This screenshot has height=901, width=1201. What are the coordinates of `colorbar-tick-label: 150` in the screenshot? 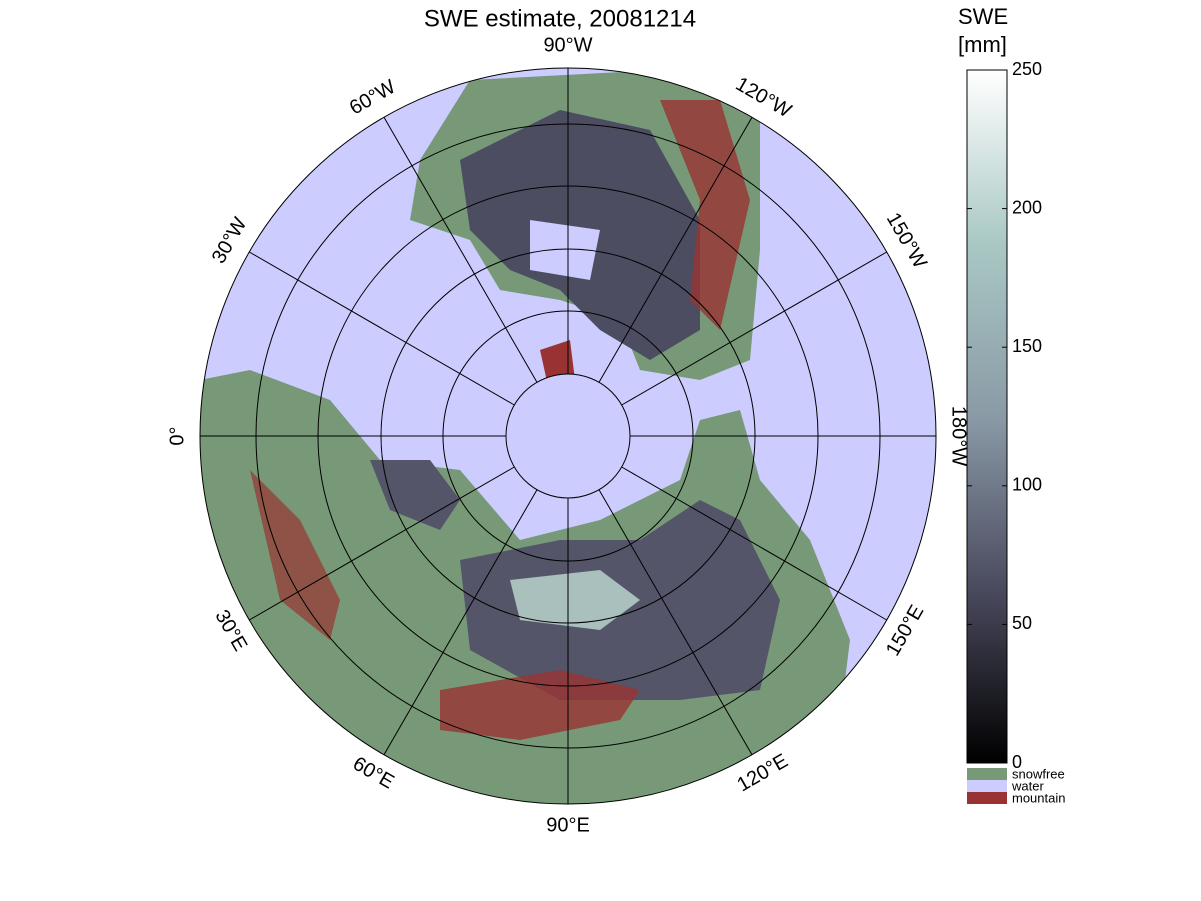 It's located at (1027, 346).